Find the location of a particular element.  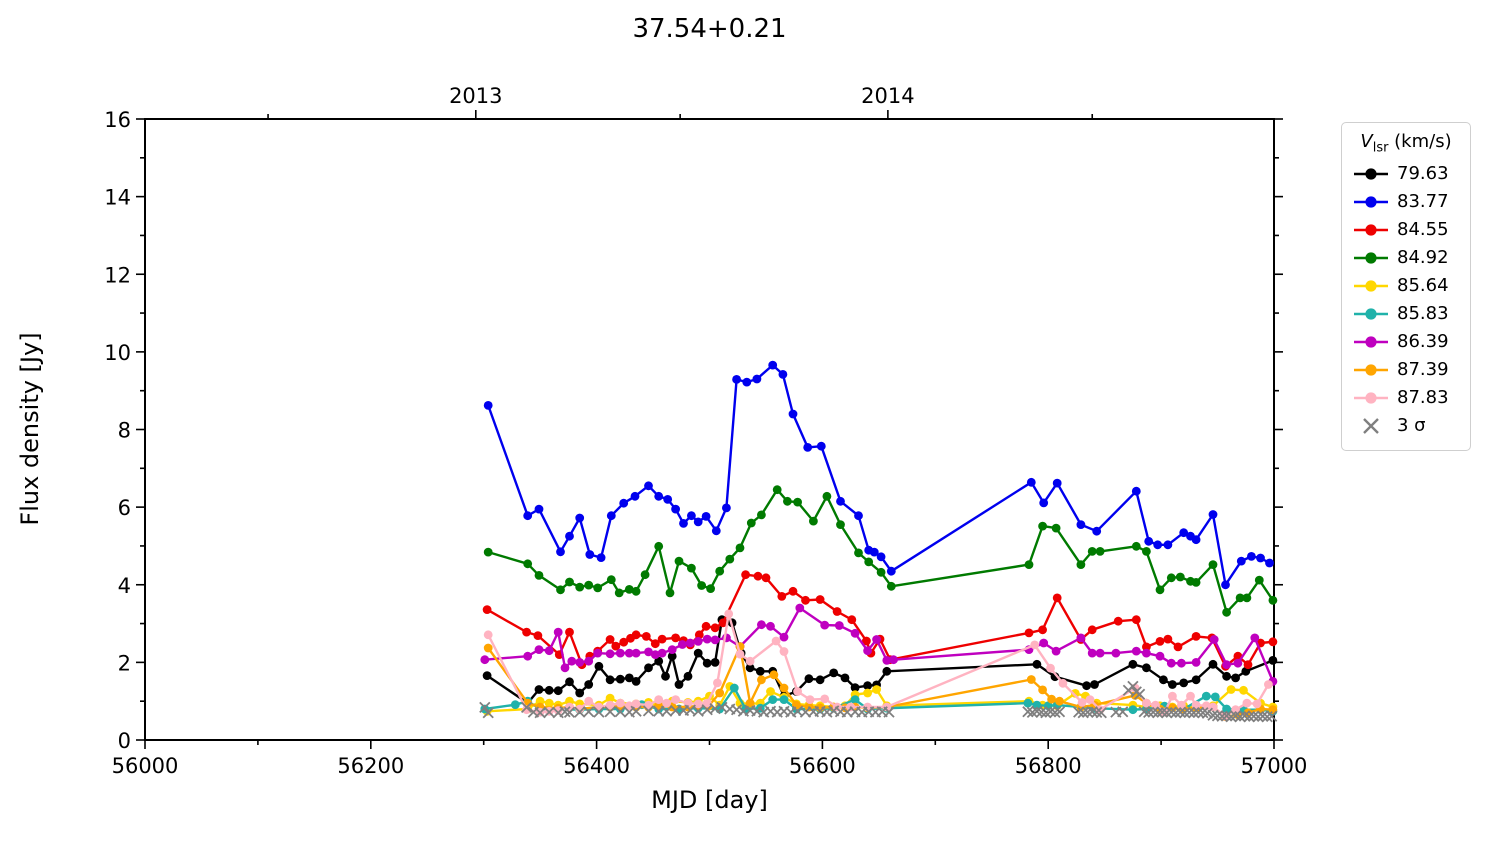

legend-title: Vlsr (km/s) is located at coordinates (1406, 143).